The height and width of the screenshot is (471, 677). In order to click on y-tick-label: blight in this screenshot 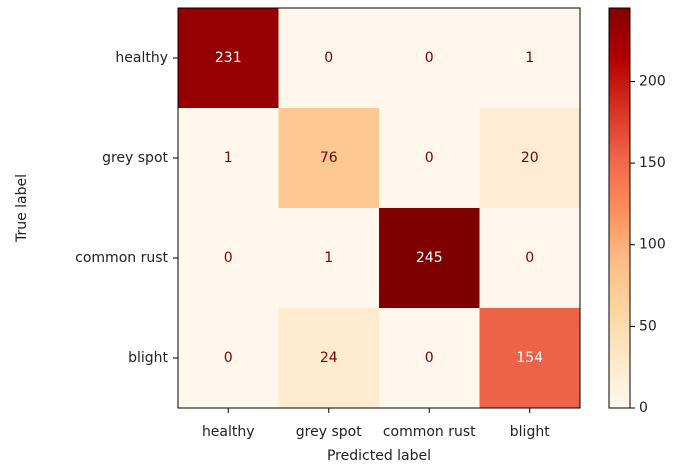, I will do `click(148, 358)`.